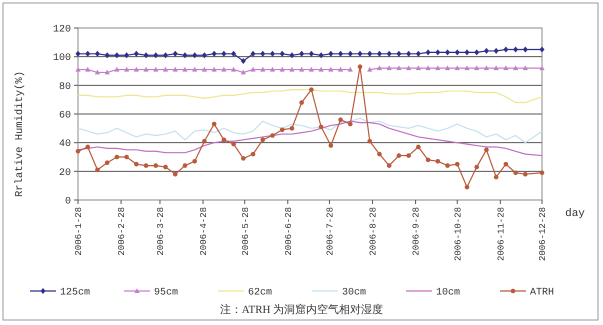 This screenshot has height=325, width=603. Describe the element at coordinates (20, 134) in the screenshot. I see `y-axis-title: Rrlative Humidity(%)` at that location.